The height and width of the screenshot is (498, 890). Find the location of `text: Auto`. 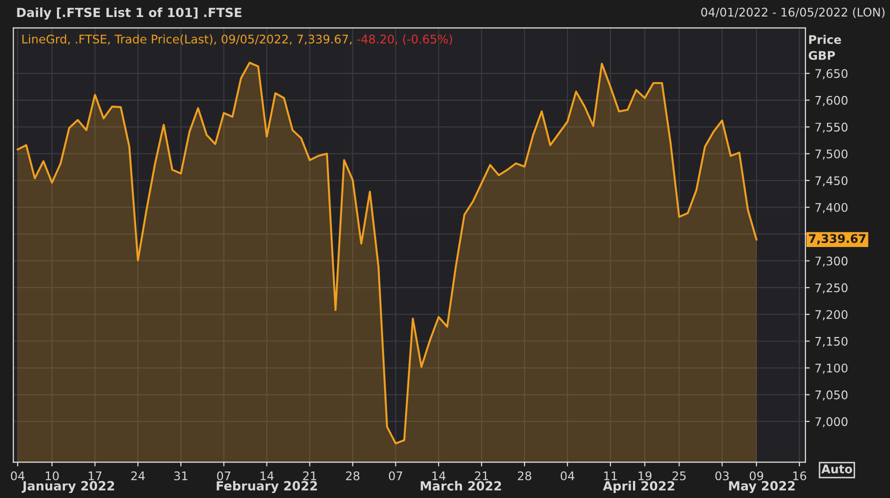

text: Auto is located at coordinates (836, 469).